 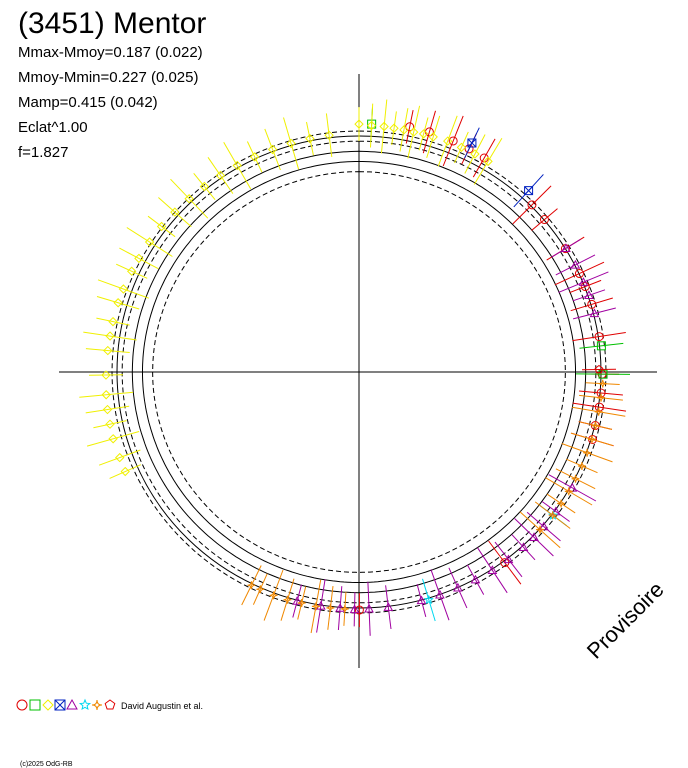 I want to click on series-pentagon, so click(x=599, y=369).